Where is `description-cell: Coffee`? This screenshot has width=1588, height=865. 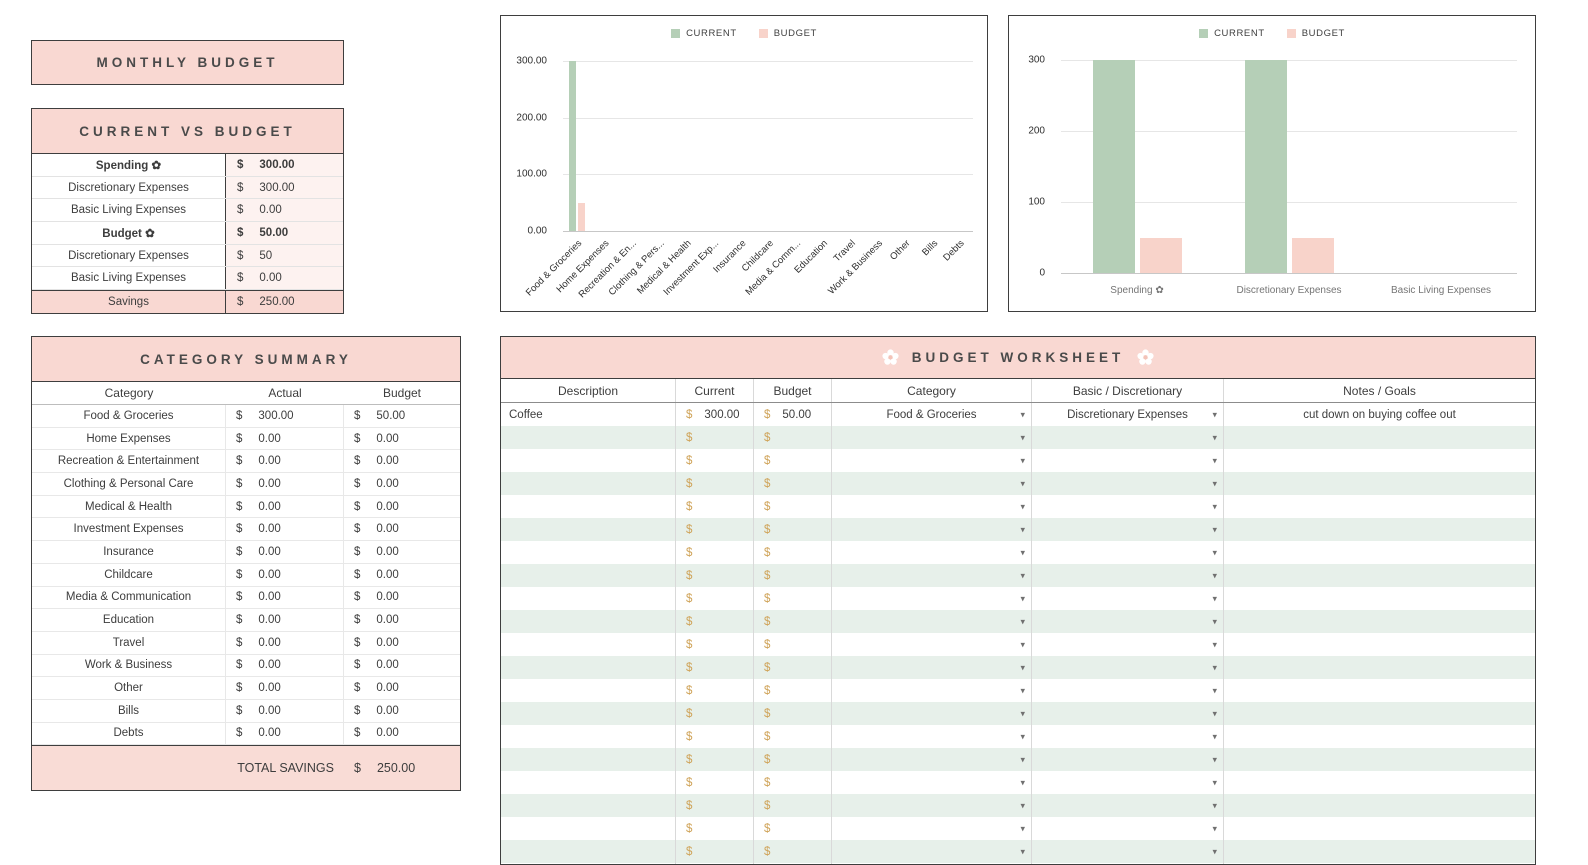
description-cell: Coffee is located at coordinates (588, 414).